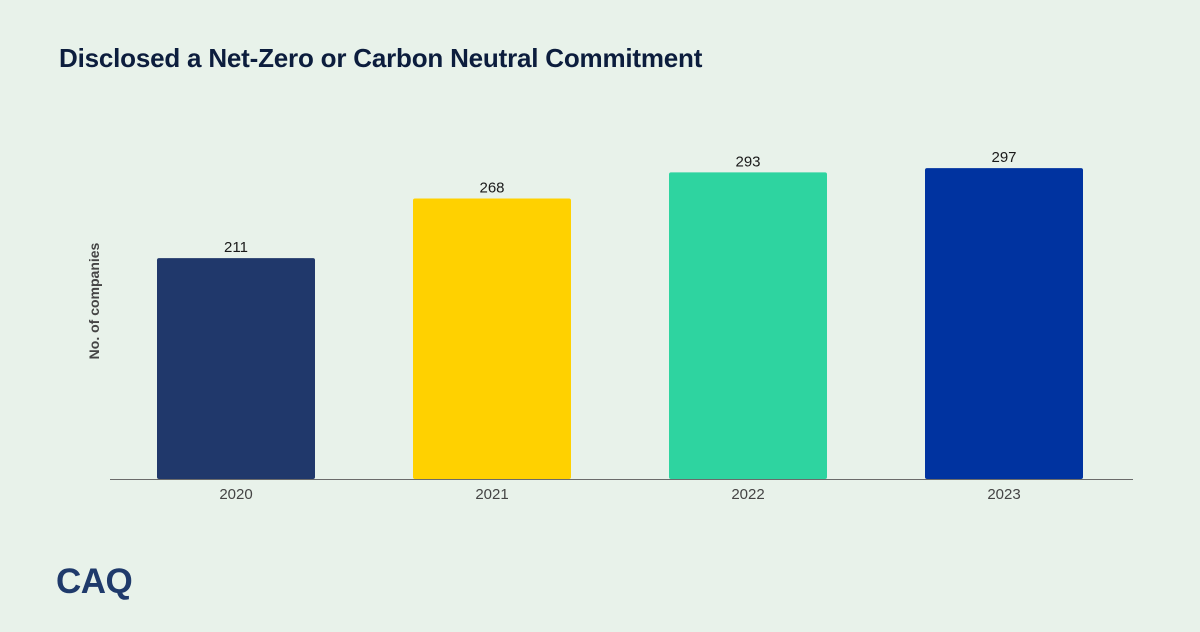 Image resolution: width=1200 pixels, height=632 pixels. Describe the element at coordinates (620, 202) in the screenshot. I see `data-labels-layer: 211 268 293 297` at that location.